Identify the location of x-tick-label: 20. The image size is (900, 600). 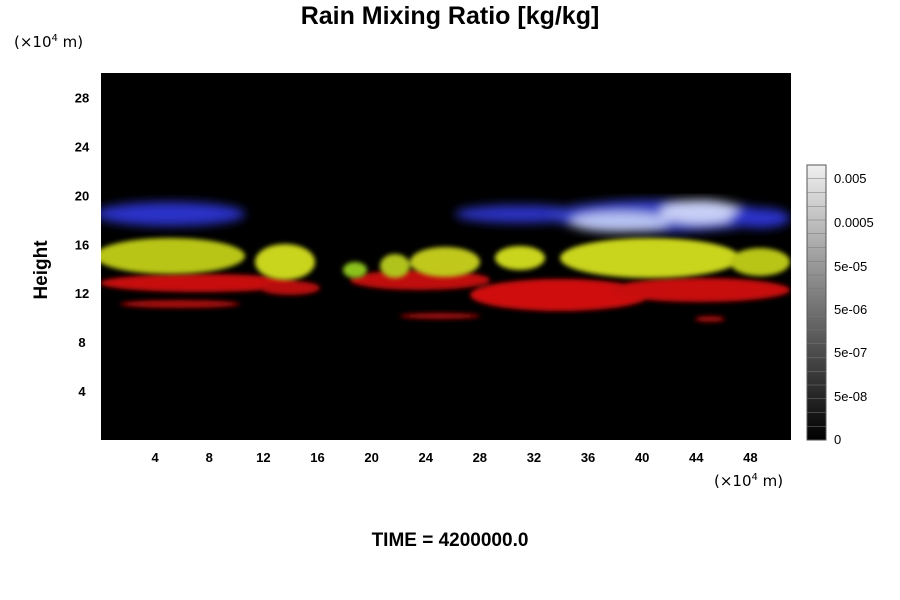
(371, 457).